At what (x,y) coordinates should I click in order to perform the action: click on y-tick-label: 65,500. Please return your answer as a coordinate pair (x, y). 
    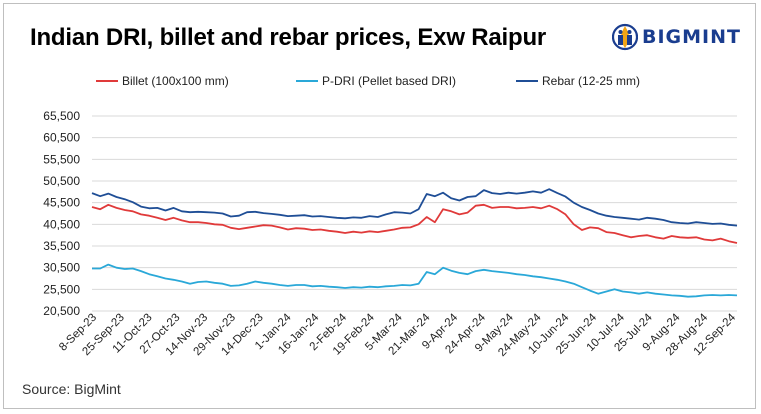
    Looking at the image, I should click on (61, 116).